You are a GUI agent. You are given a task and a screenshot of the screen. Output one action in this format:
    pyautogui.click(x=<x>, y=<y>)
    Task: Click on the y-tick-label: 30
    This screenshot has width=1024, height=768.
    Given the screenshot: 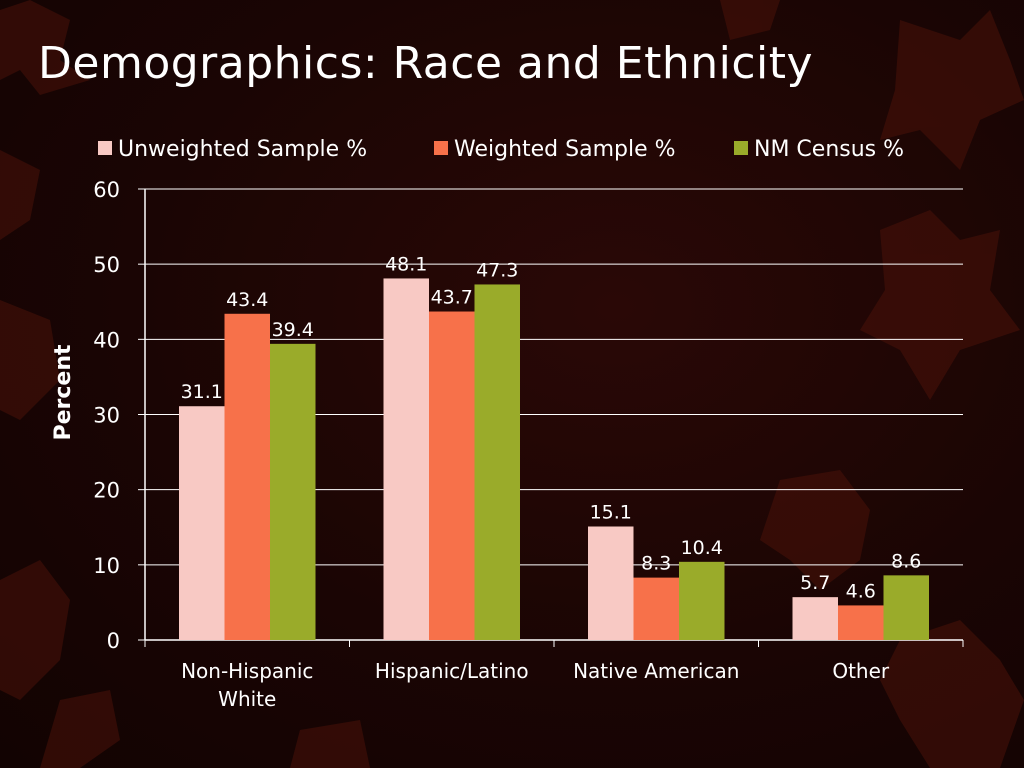 What is the action you would take?
    pyautogui.click(x=106, y=416)
    